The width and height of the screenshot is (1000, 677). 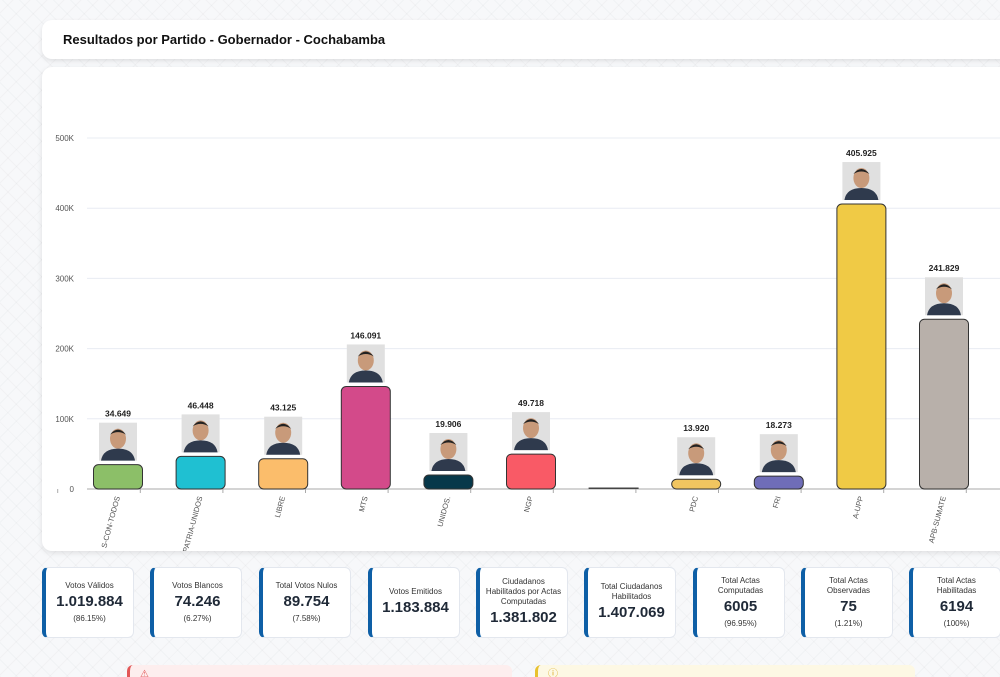 What do you see at coordinates (197, 585) in the screenshot?
I see `stat-label: Votos Blancos` at bounding box center [197, 585].